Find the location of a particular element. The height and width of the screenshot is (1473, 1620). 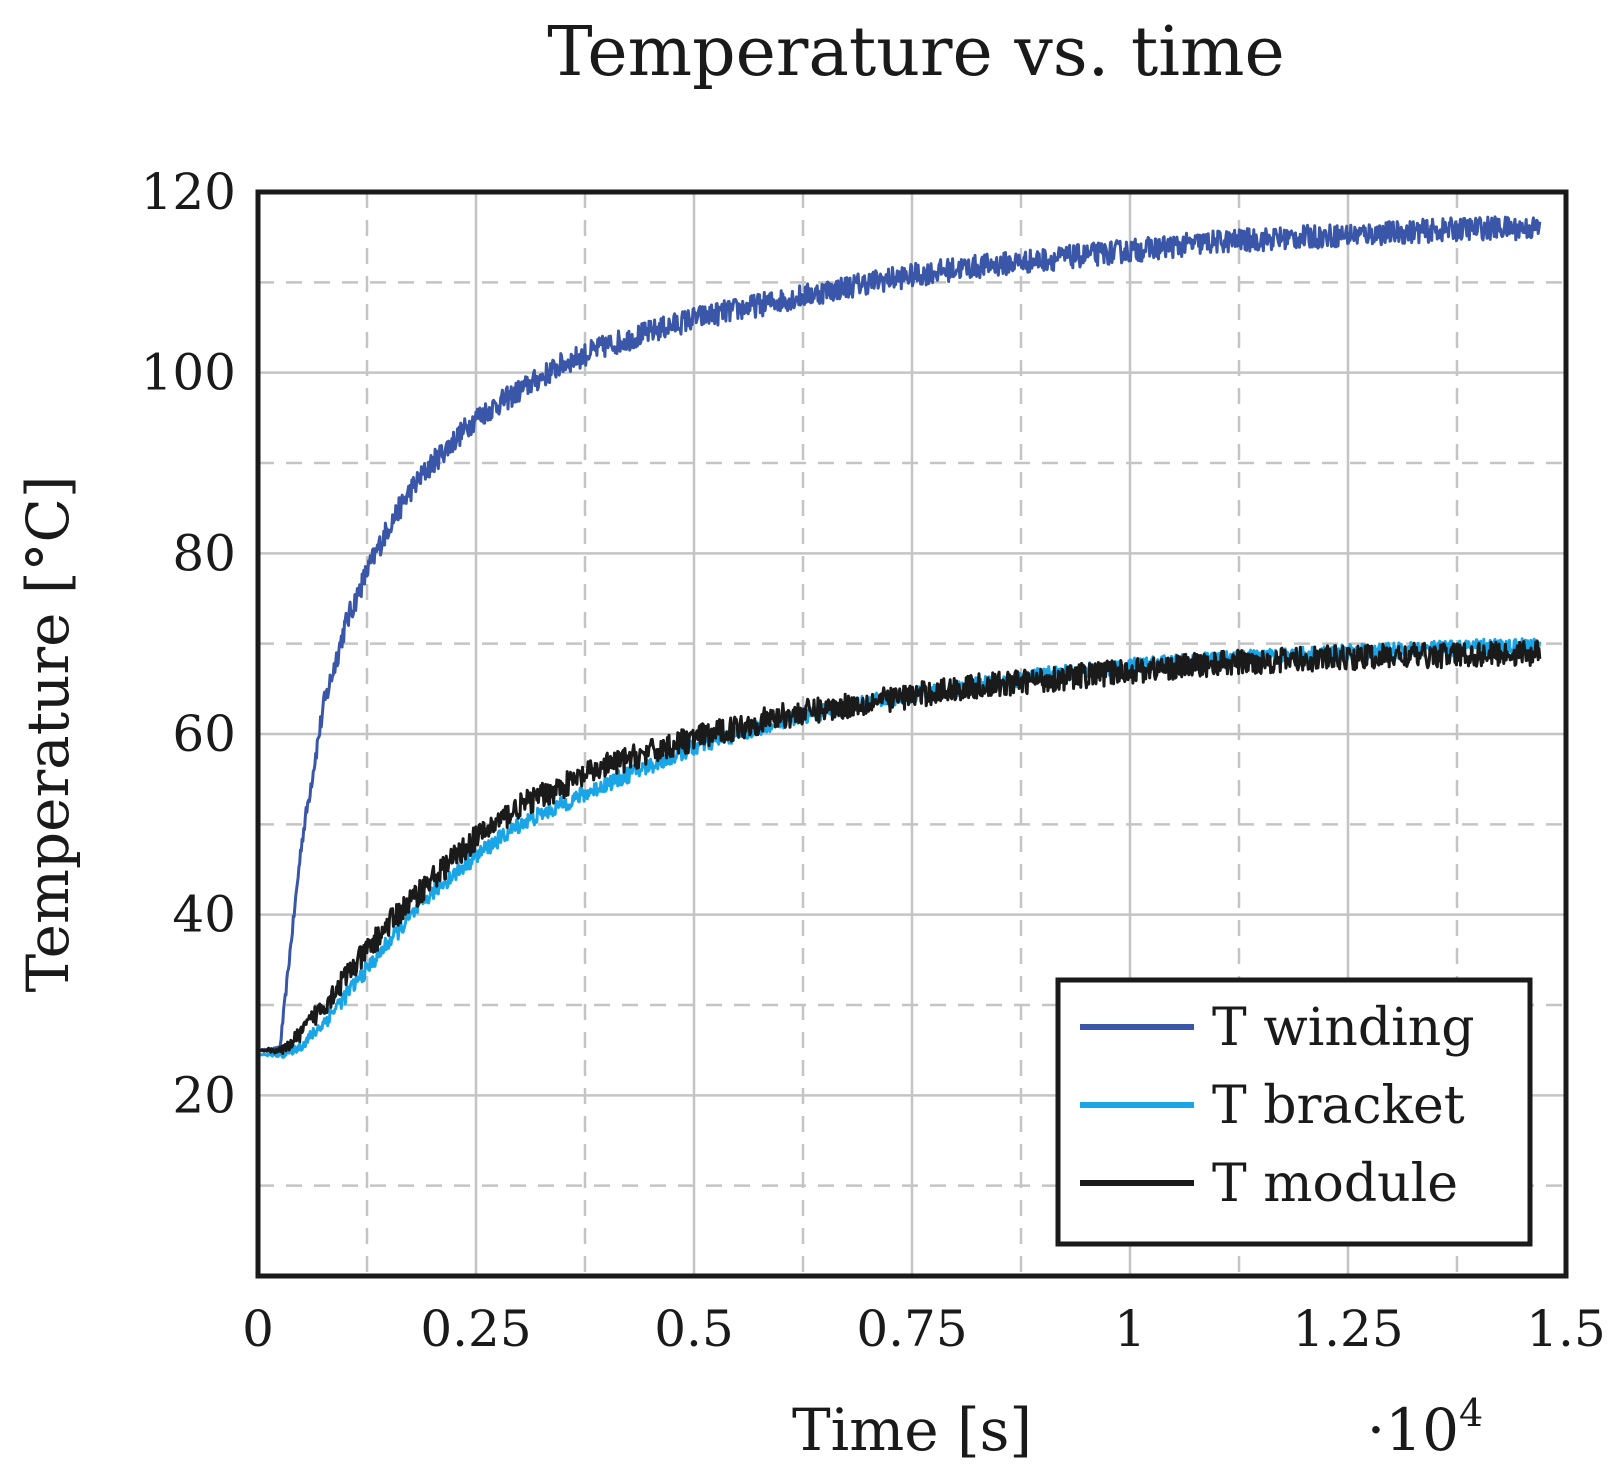

y-tick-label: 60 is located at coordinates (204, 734).